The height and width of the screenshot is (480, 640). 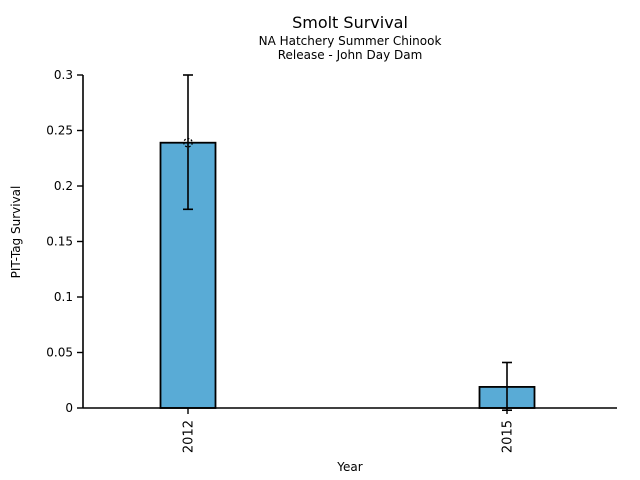 I want to click on x-tick-label: 2015, so click(x=507, y=436).